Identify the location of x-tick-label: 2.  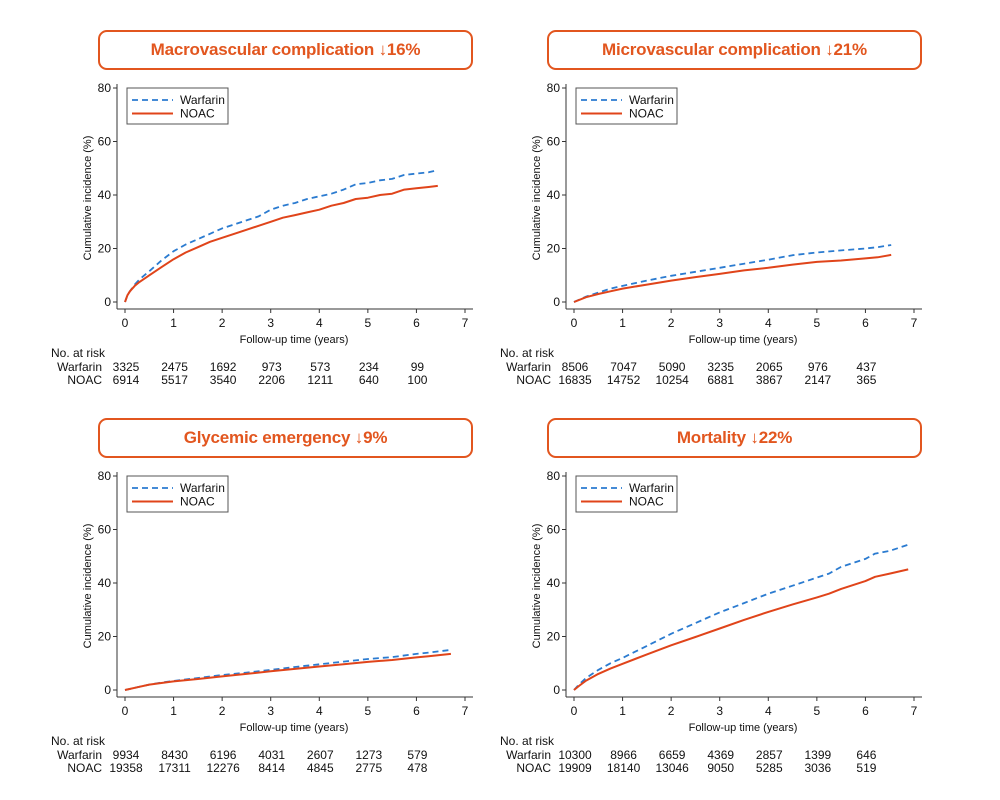
(222, 711).